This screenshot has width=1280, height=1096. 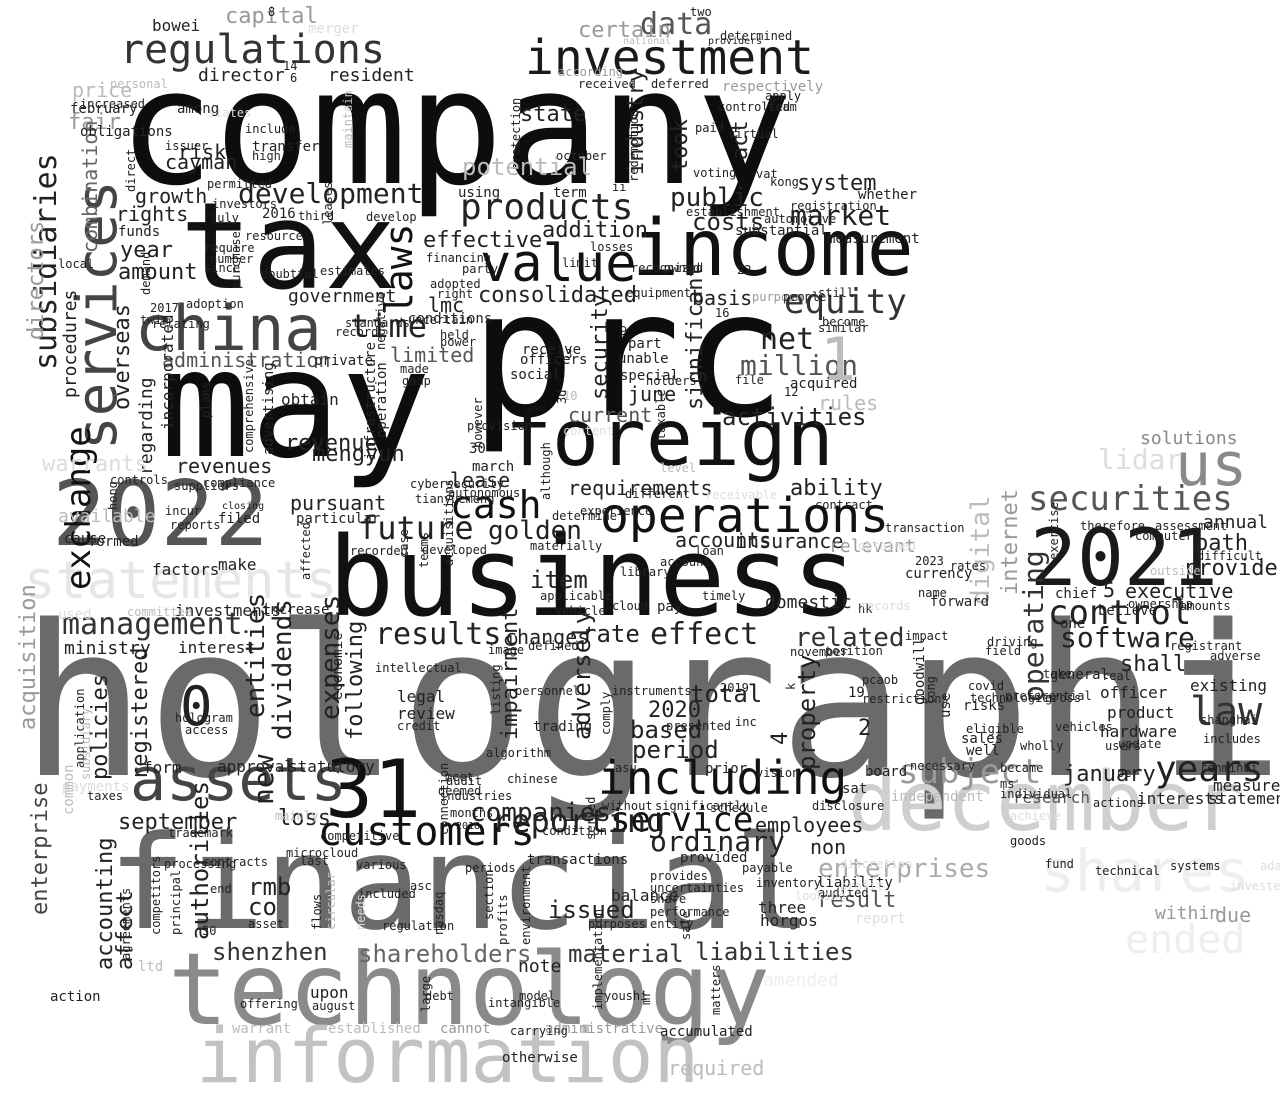 What do you see at coordinates (358, 454) in the screenshot?
I see `word-mengyun: mengyun` at bounding box center [358, 454].